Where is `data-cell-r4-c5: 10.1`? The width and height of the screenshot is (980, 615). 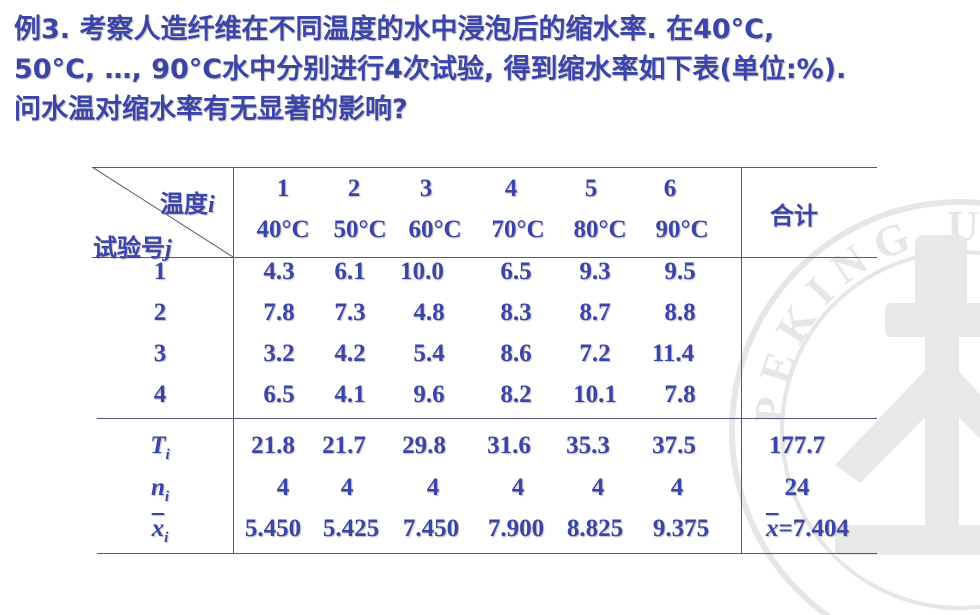 data-cell-r4-c5: 10.1 is located at coordinates (595, 394).